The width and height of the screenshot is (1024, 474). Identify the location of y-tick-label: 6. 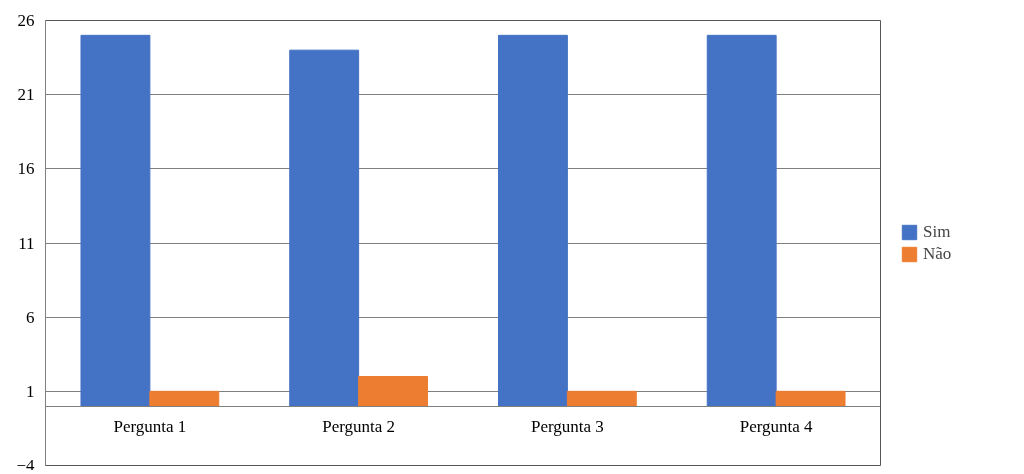
(30, 317).